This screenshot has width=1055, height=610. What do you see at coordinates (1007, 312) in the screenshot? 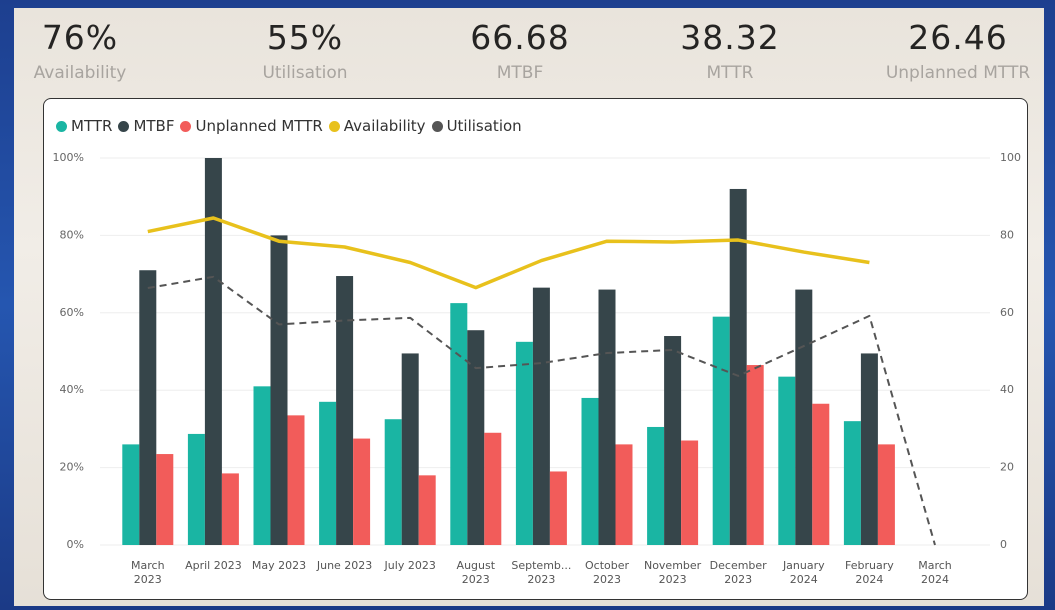
I see `y2-tick-label: 60` at bounding box center [1007, 312].